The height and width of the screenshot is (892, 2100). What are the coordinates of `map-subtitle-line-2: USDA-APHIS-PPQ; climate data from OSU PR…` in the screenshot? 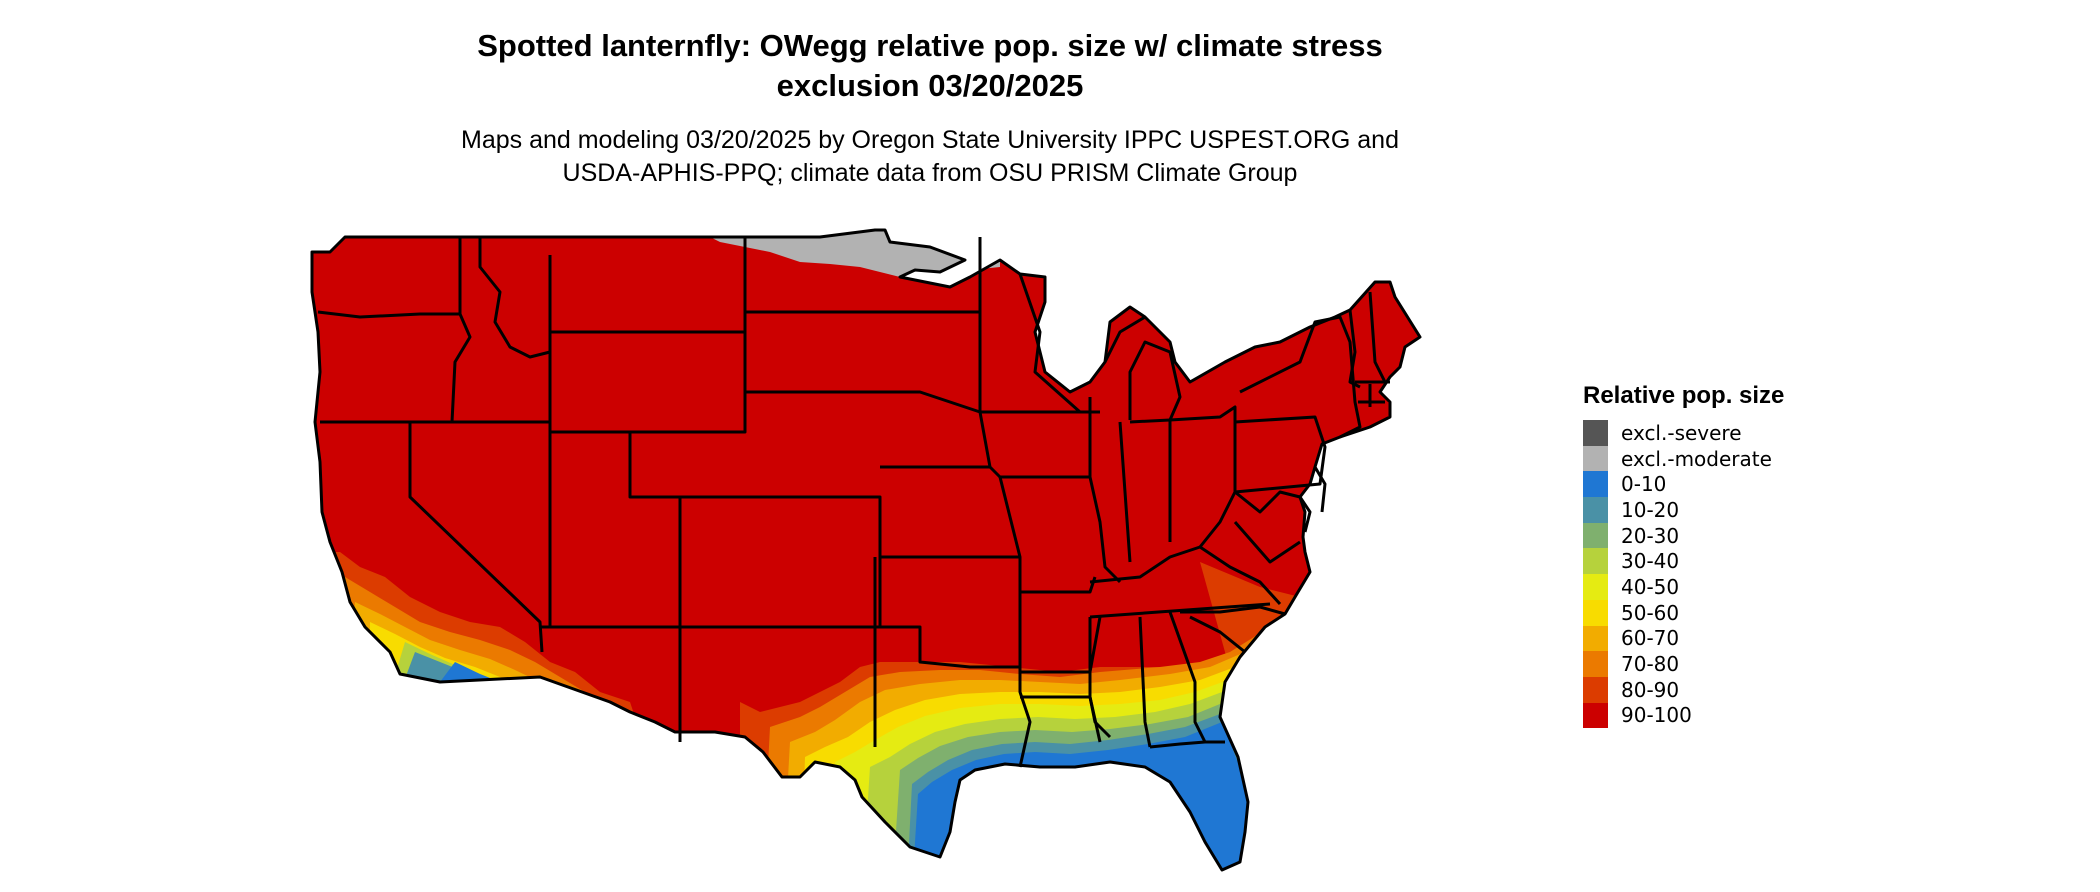 It's located at (930, 173).